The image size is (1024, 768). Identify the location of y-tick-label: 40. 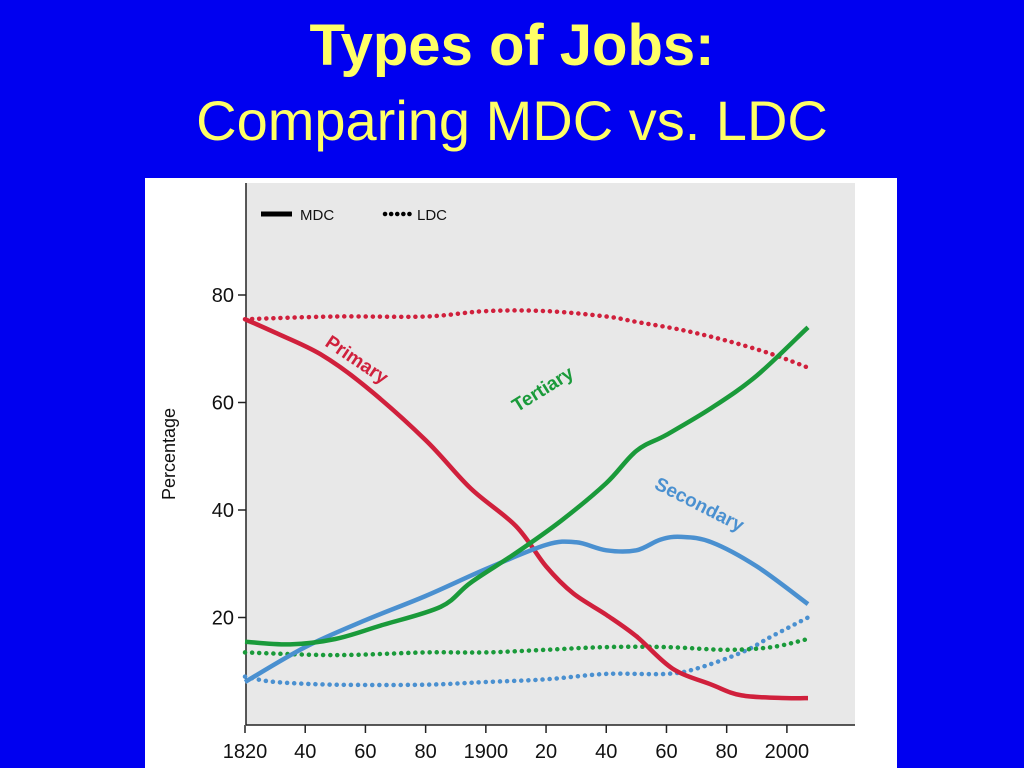
(223, 511).